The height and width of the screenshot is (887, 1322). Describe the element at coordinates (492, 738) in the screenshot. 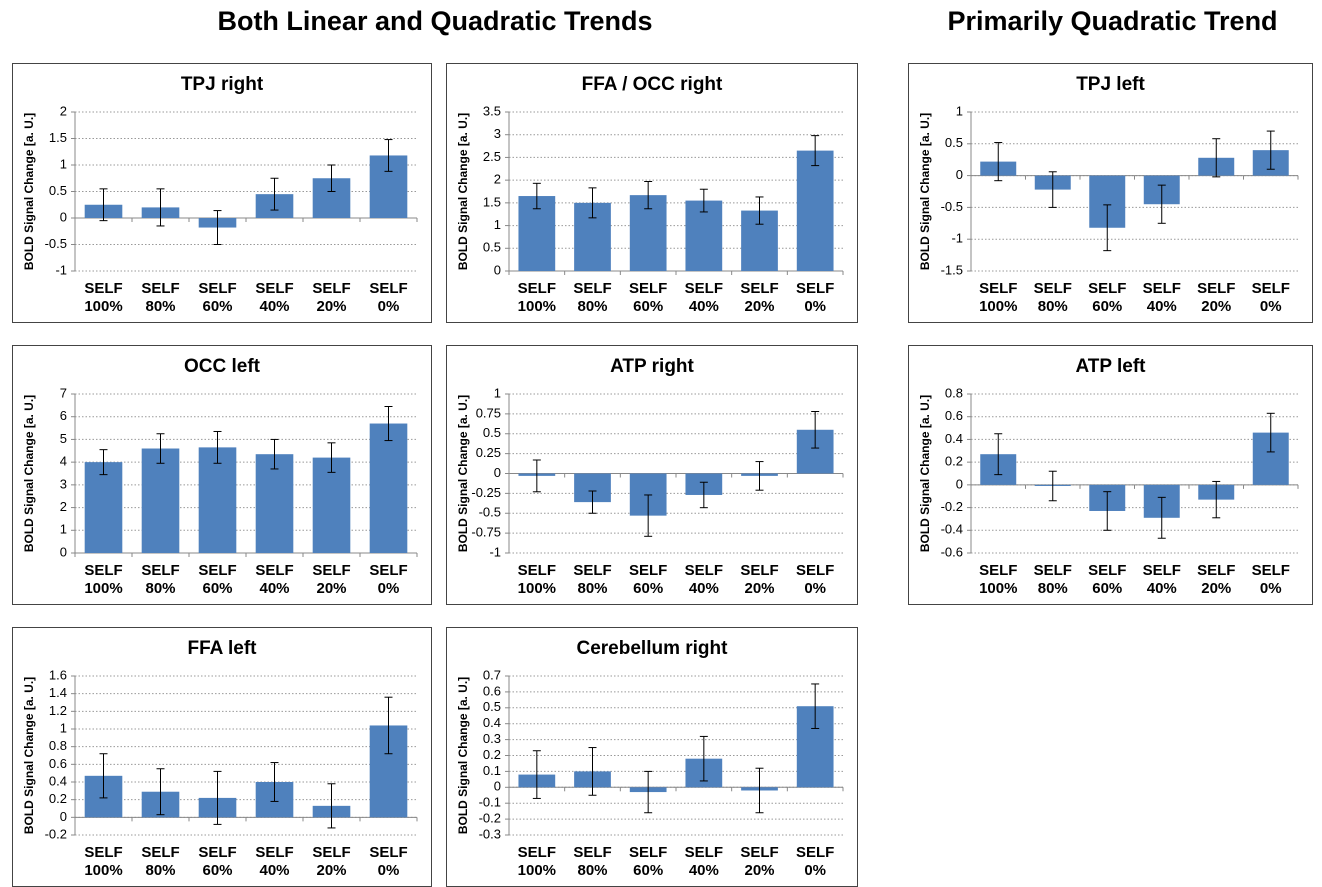

I see `y-tick-label: 0.3` at that location.